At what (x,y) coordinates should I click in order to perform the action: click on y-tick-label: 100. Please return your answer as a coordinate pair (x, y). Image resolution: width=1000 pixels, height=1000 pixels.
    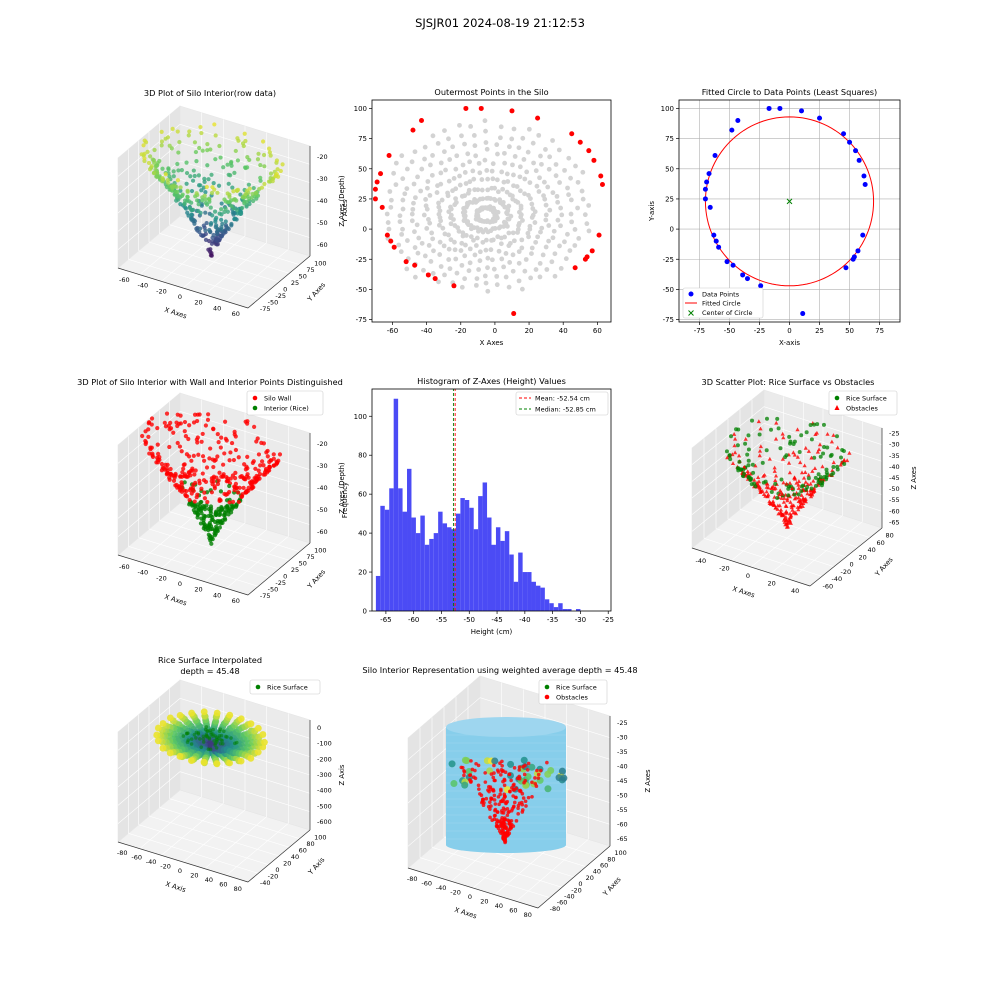
    Looking at the image, I should click on (320, 837).